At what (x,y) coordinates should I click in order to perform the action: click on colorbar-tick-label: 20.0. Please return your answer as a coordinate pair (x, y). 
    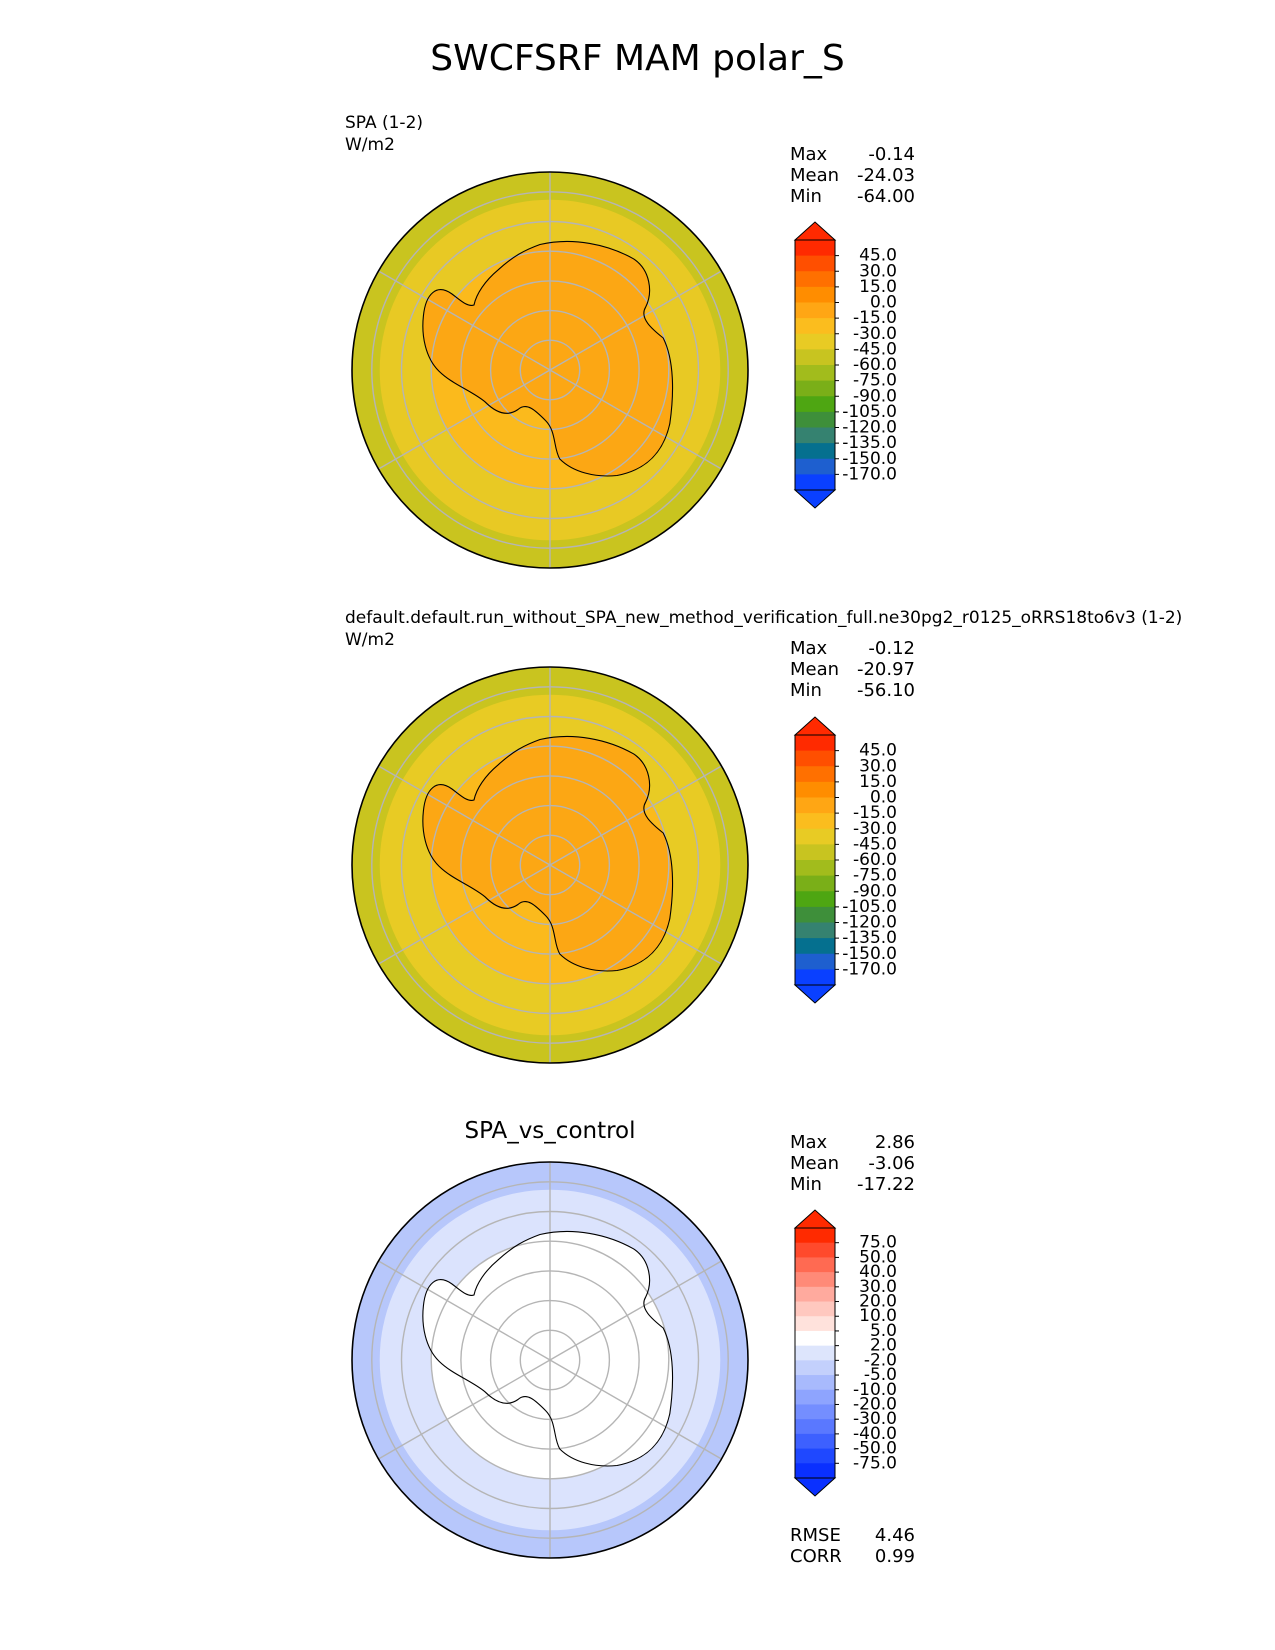
    Looking at the image, I should click on (878, 1302).